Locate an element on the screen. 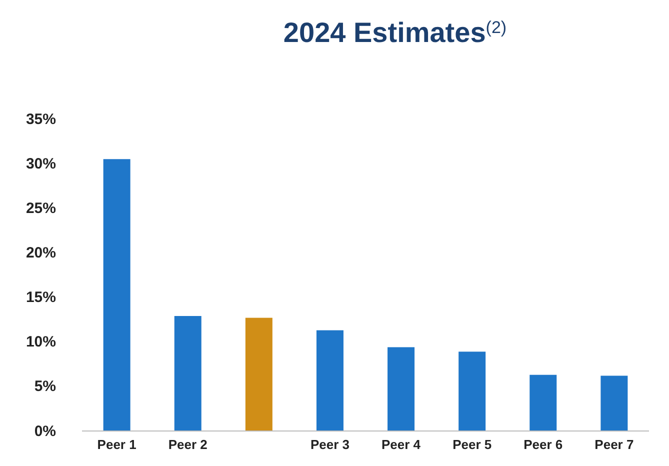 Image resolution: width=669 pixels, height=466 pixels. x-tick-label: Peer 4 is located at coordinates (402, 444).